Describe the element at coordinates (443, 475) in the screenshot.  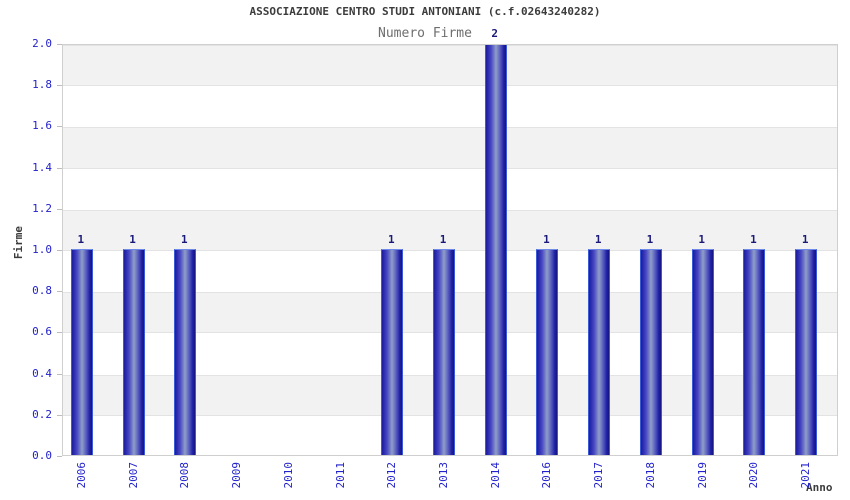
I see `x-tick-label: 2013` at that location.